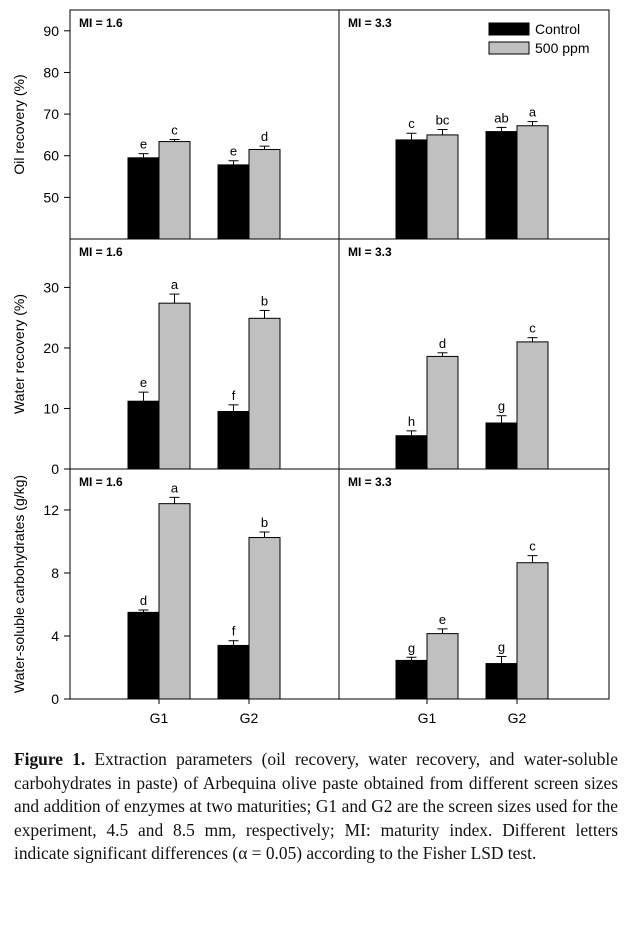 The width and height of the screenshot is (630, 925). I want to click on y-tick-label: 50, so click(51, 197).